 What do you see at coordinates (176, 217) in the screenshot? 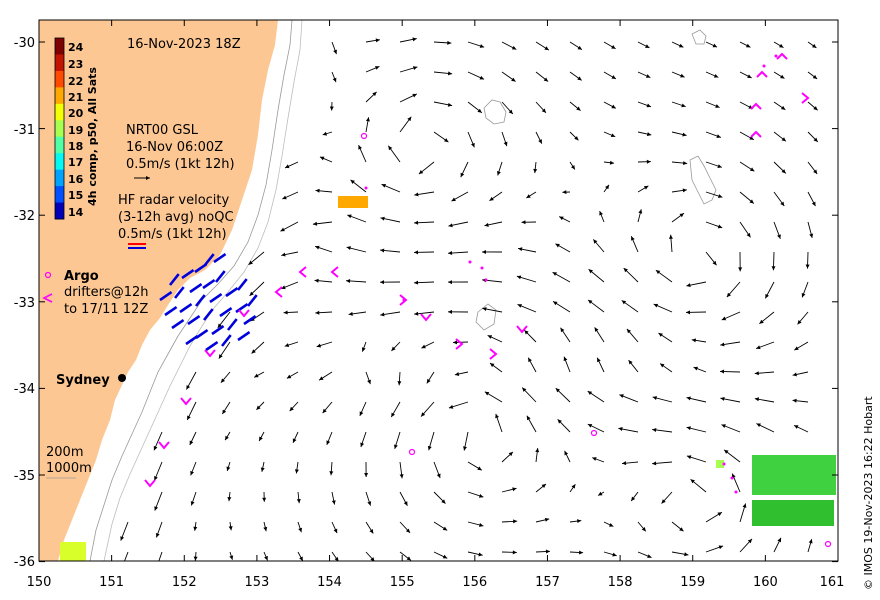
I see `hf-legend-line2: (3-12h avg) noQC` at bounding box center [176, 217].